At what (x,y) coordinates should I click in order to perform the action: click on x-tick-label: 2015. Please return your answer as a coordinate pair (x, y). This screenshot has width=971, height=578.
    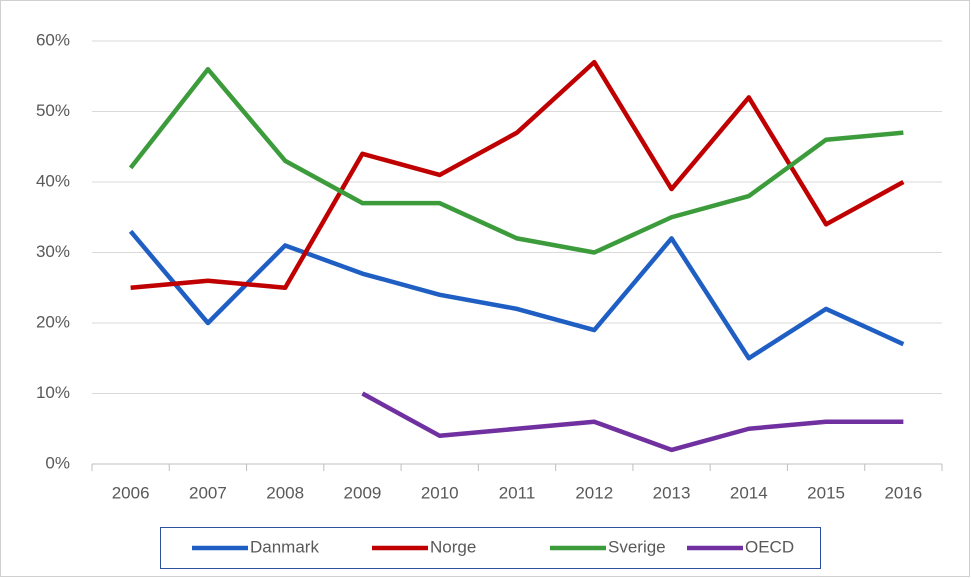
    Looking at the image, I should click on (826, 492).